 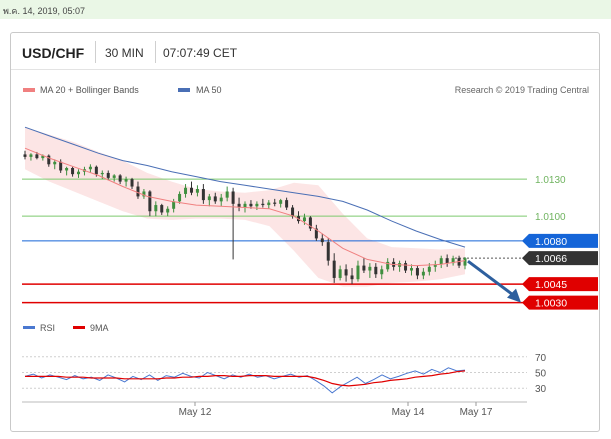 What do you see at coordinates (29, 327) in the screenshot?
I see `rsi-legend-swatch` at bounding box center [29, 327].